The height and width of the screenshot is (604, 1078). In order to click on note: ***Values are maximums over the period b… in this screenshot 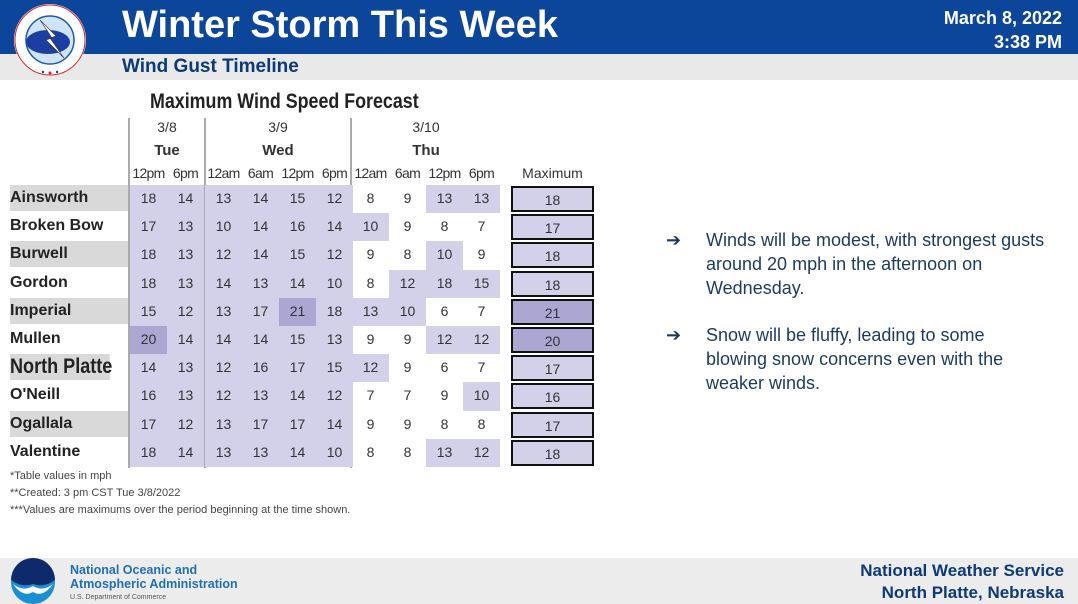, I will do `click(180, 510)`.